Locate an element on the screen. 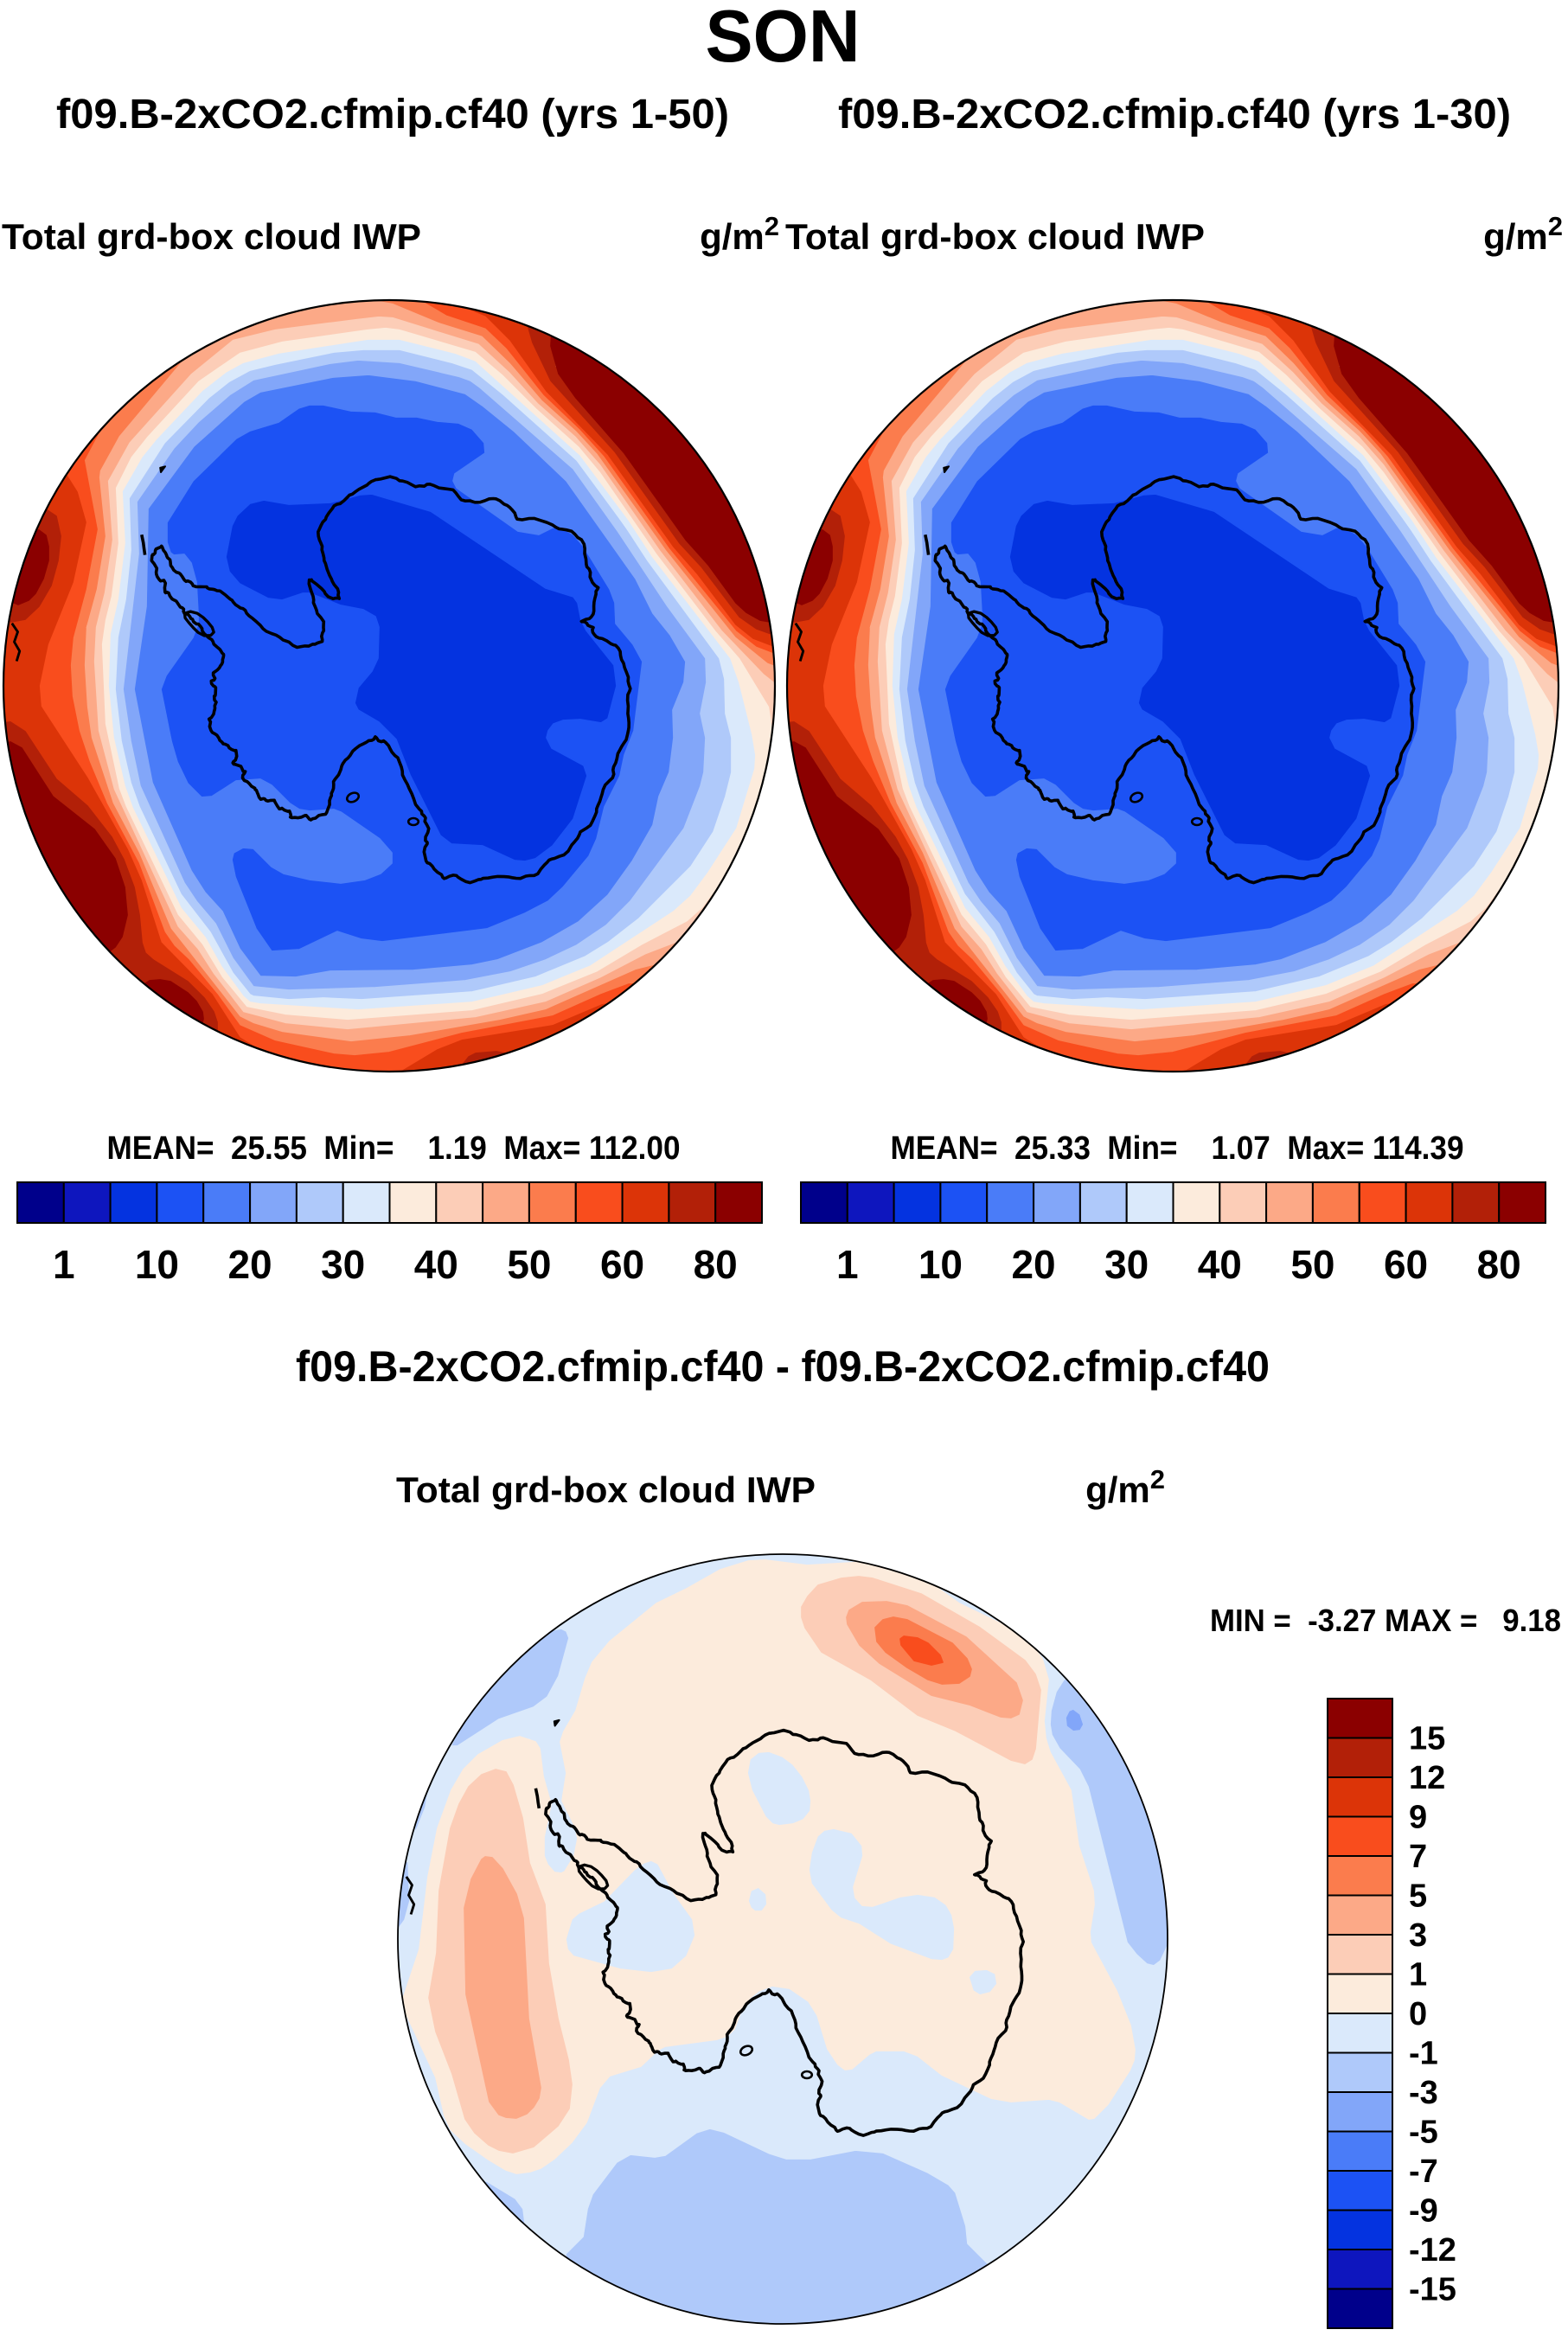 Image resolution: width=1568 pixels, height=2336 pixels. svg-text: -9 is located at coordinates (1423, 2211).